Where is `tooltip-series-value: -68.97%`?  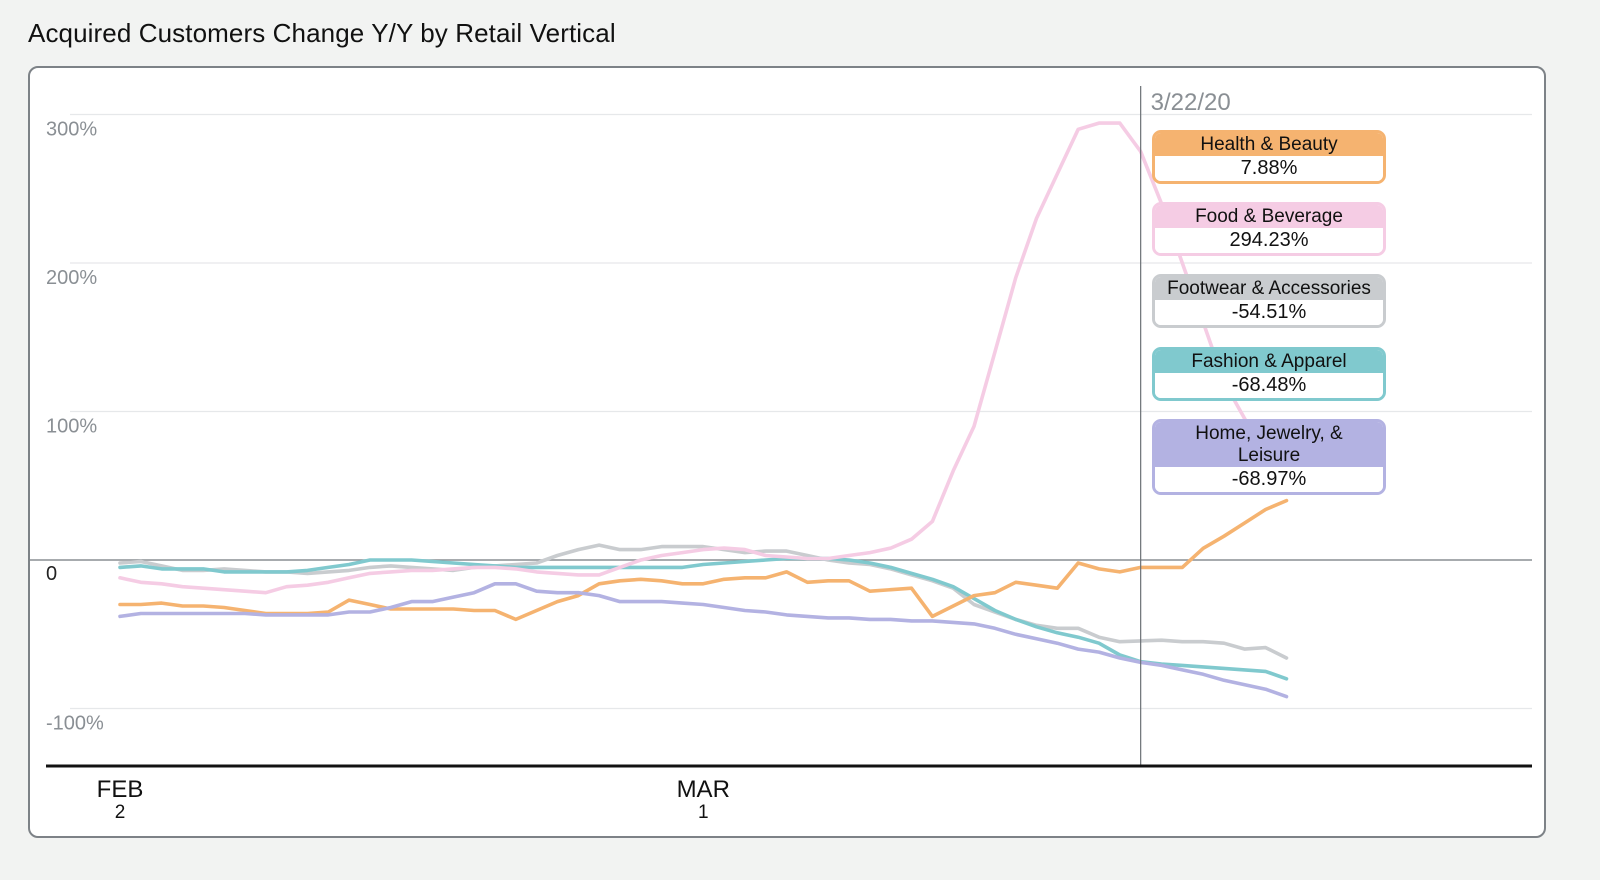
tooltip-series-value: -68.97% is located at coordinates (1269, 479).